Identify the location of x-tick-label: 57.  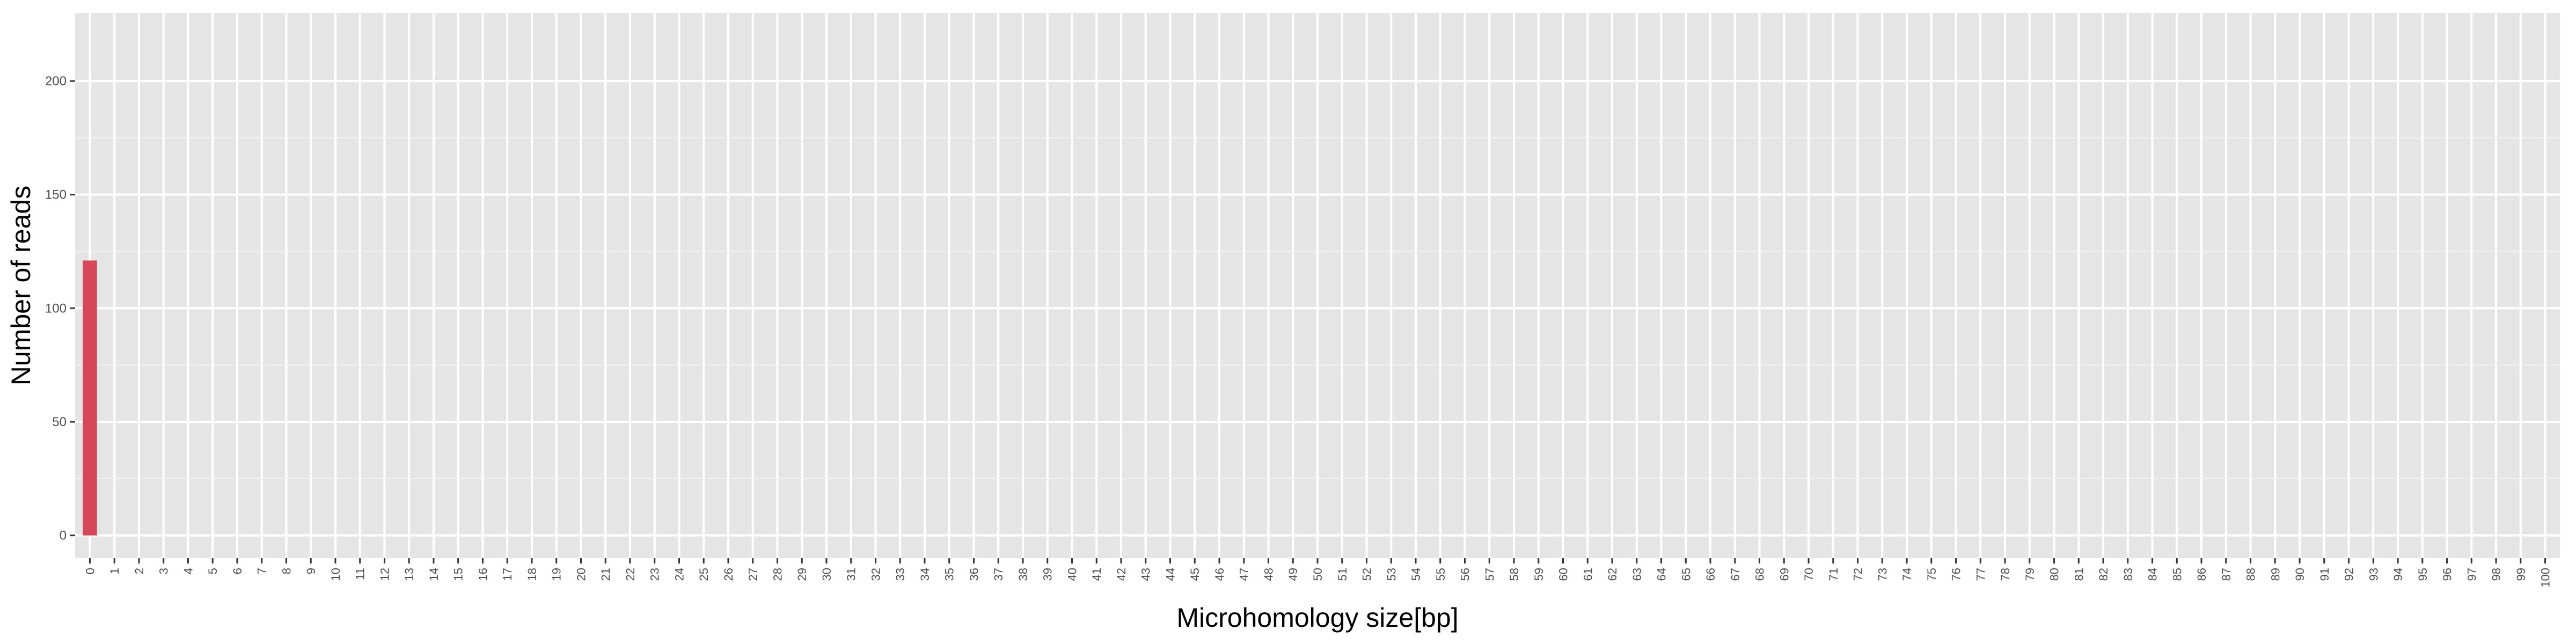
(1489, 574).